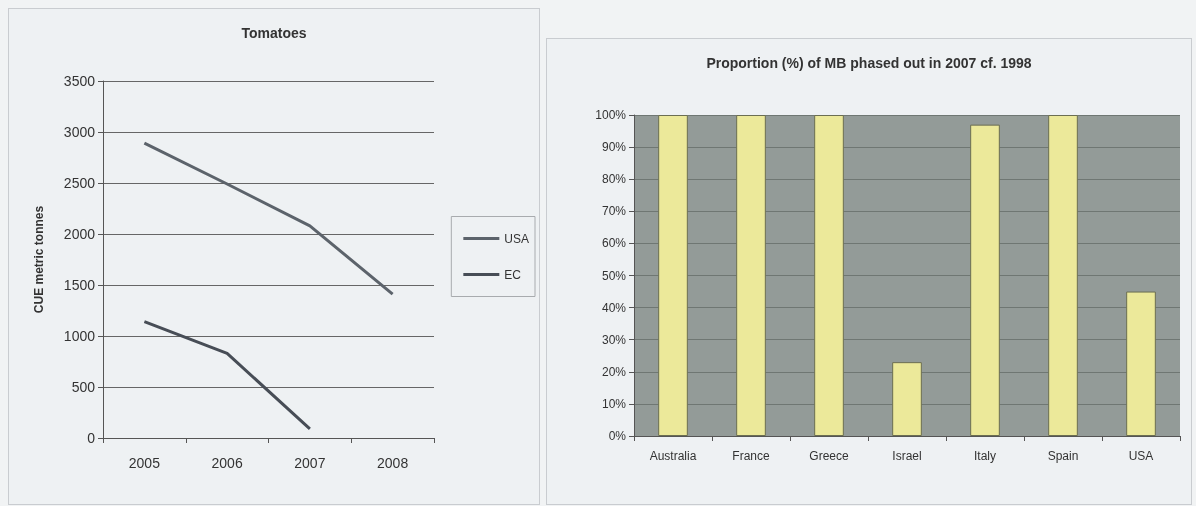 The width and height of the screenshot is (1196, 506). What do you see at coordinates (869, 63) in the screenshot?
I see `chart-title: Proportion (%) of MB phased out in 2007 cf. 1998` at bounding box center [869, 63].